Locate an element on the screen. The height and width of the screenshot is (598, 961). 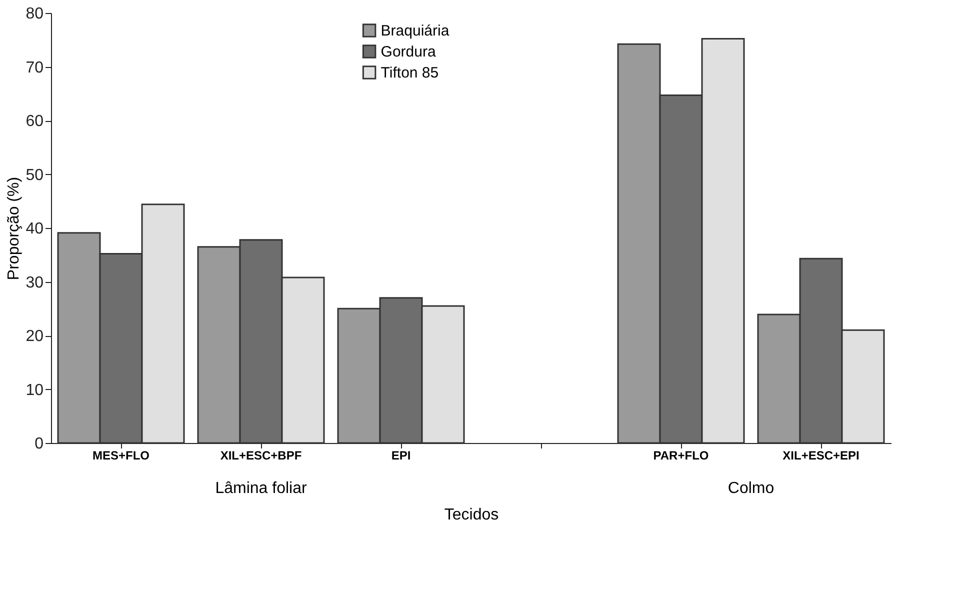
y-tick-label: 0 is located at coordinates (39, 444).